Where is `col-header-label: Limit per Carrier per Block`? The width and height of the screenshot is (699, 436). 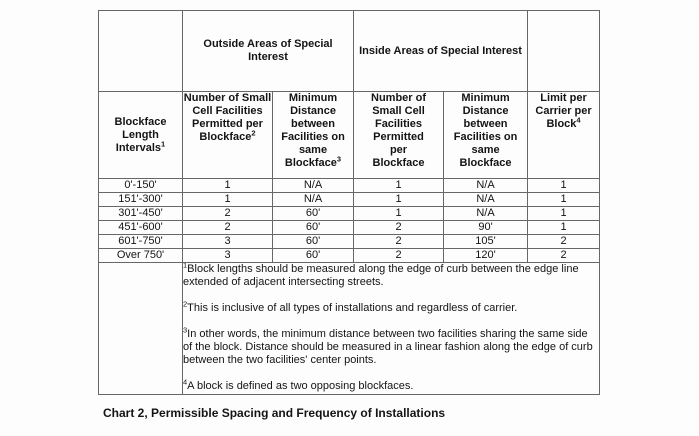 col-header-label: Limit per Carrier per Block is located at coordinates (563, 111).